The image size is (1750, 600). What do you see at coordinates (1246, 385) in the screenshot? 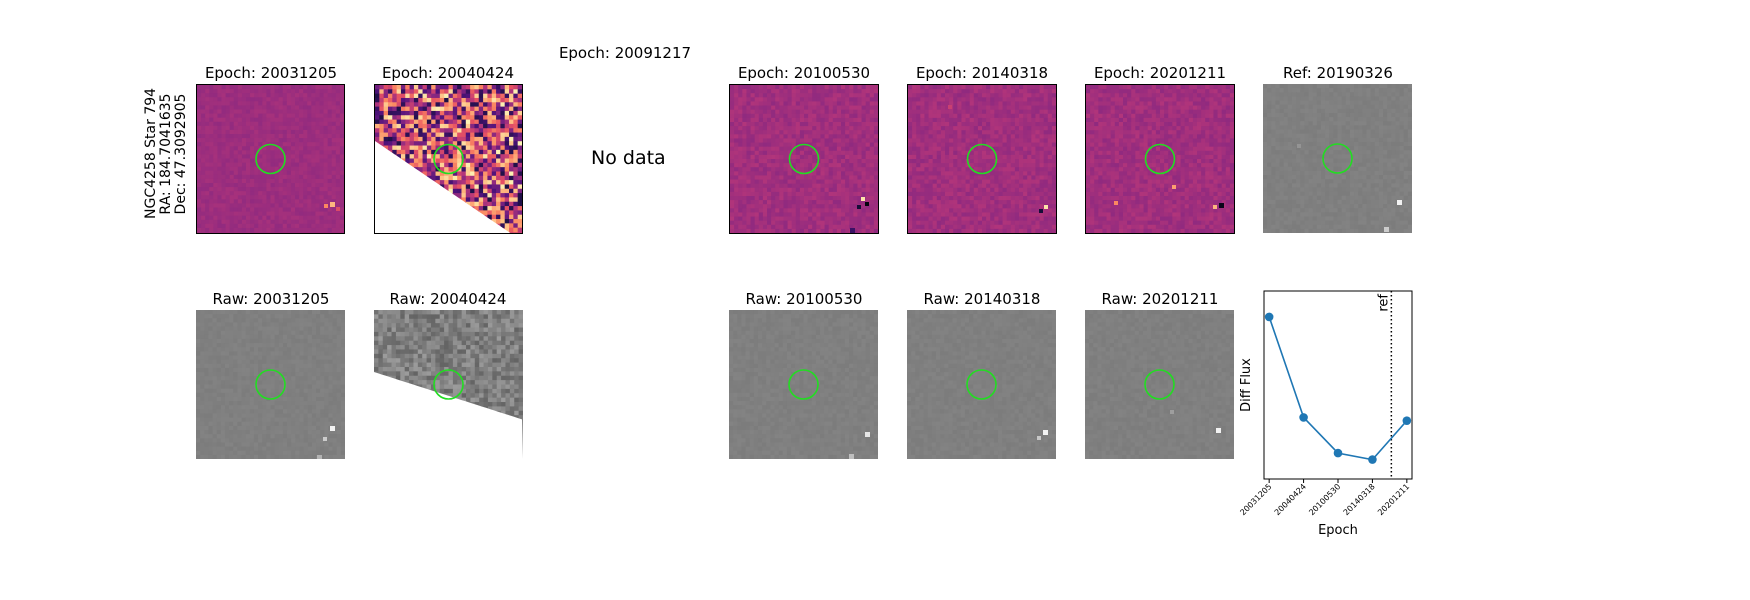
I see `y-axis-label: Diff Flux` at bounding box center [1246, 385].